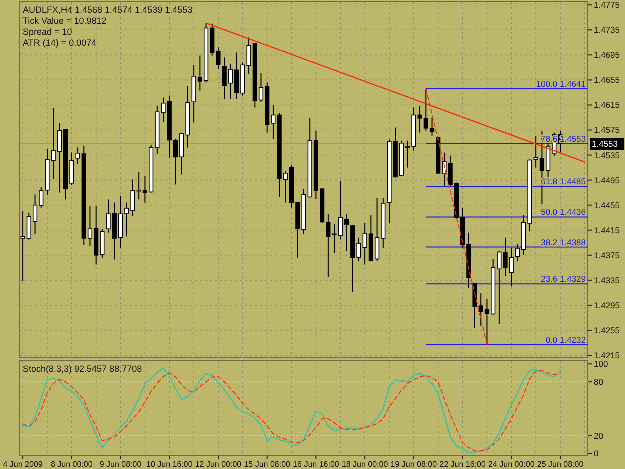 The height and width of the screenshot is (469, 625). I want to click on chart-title: Stoch(8,3,3) 92.5457 88.7708, so click(82, 369).